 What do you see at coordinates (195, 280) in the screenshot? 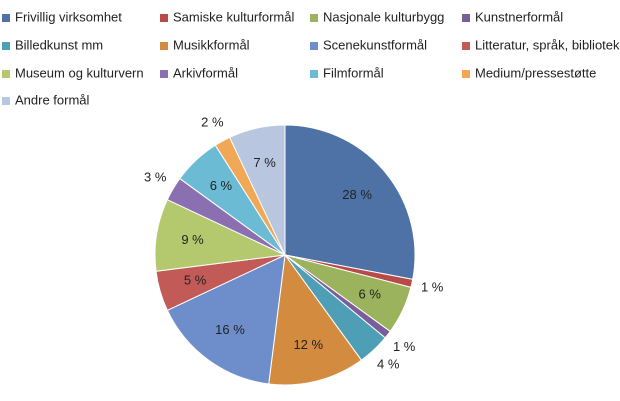
I see `data-label: 5 %` at bounding box center [195, 280].